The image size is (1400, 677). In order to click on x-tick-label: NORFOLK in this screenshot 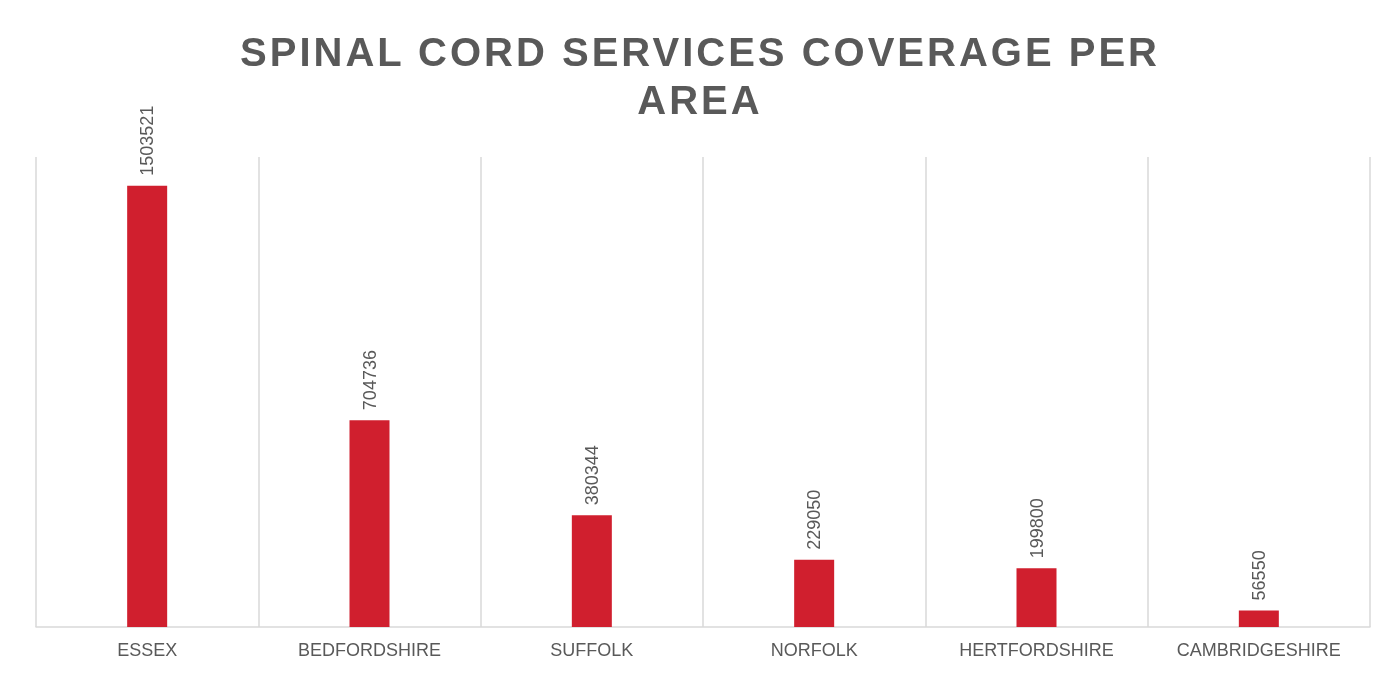, I will do `click(814, 650)`.